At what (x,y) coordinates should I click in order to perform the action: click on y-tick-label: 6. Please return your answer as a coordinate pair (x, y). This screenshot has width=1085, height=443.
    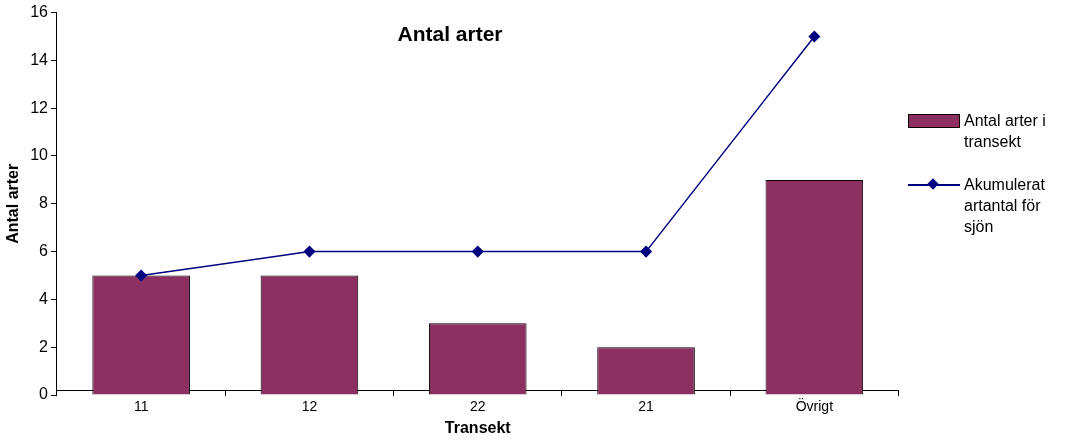
    Looking at the image, I should click on (44, 251).